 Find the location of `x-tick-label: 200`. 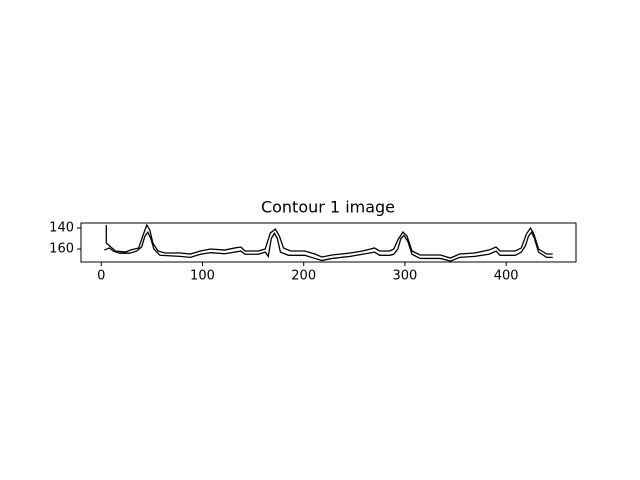

x-tick-label: 200 is located at coordinates (303, 276).